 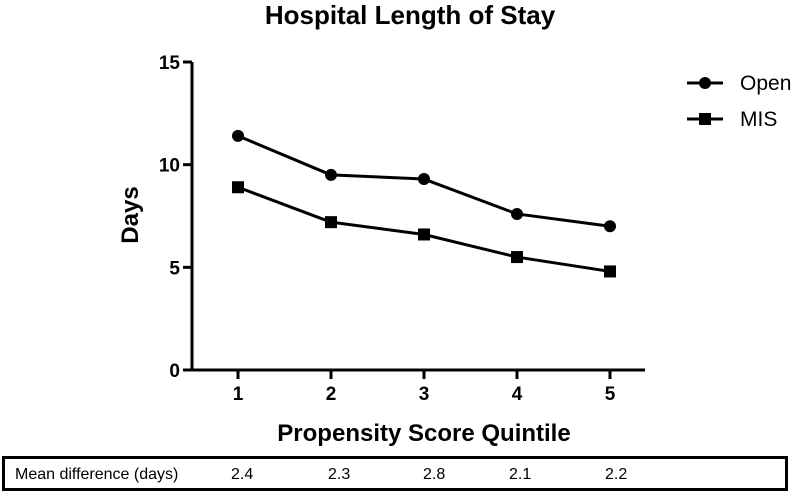 What do you see at coordinates (242, 474) in the screenshot?
I see `mean-difference-value: 2.4` at bounding box center [242, 474].